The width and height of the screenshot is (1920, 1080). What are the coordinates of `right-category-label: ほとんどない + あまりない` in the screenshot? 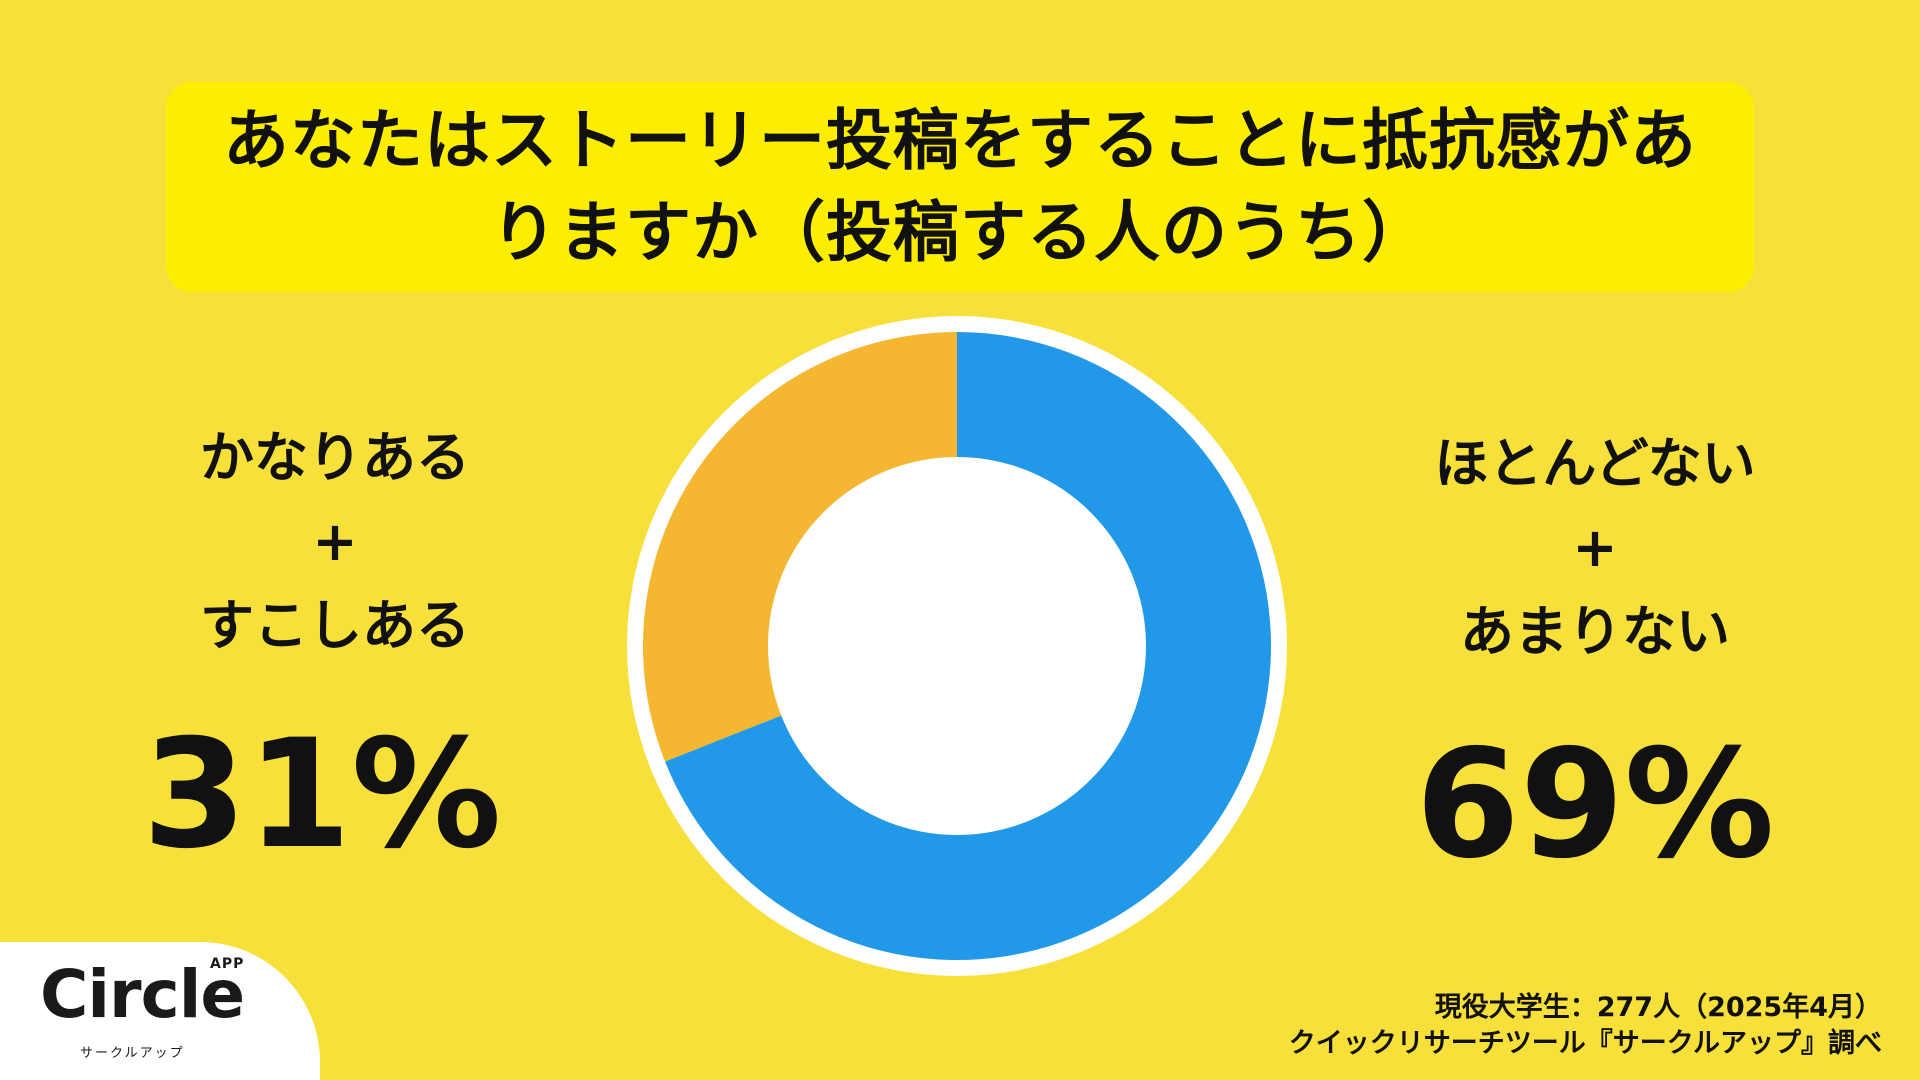 It's located at (1595, 548).